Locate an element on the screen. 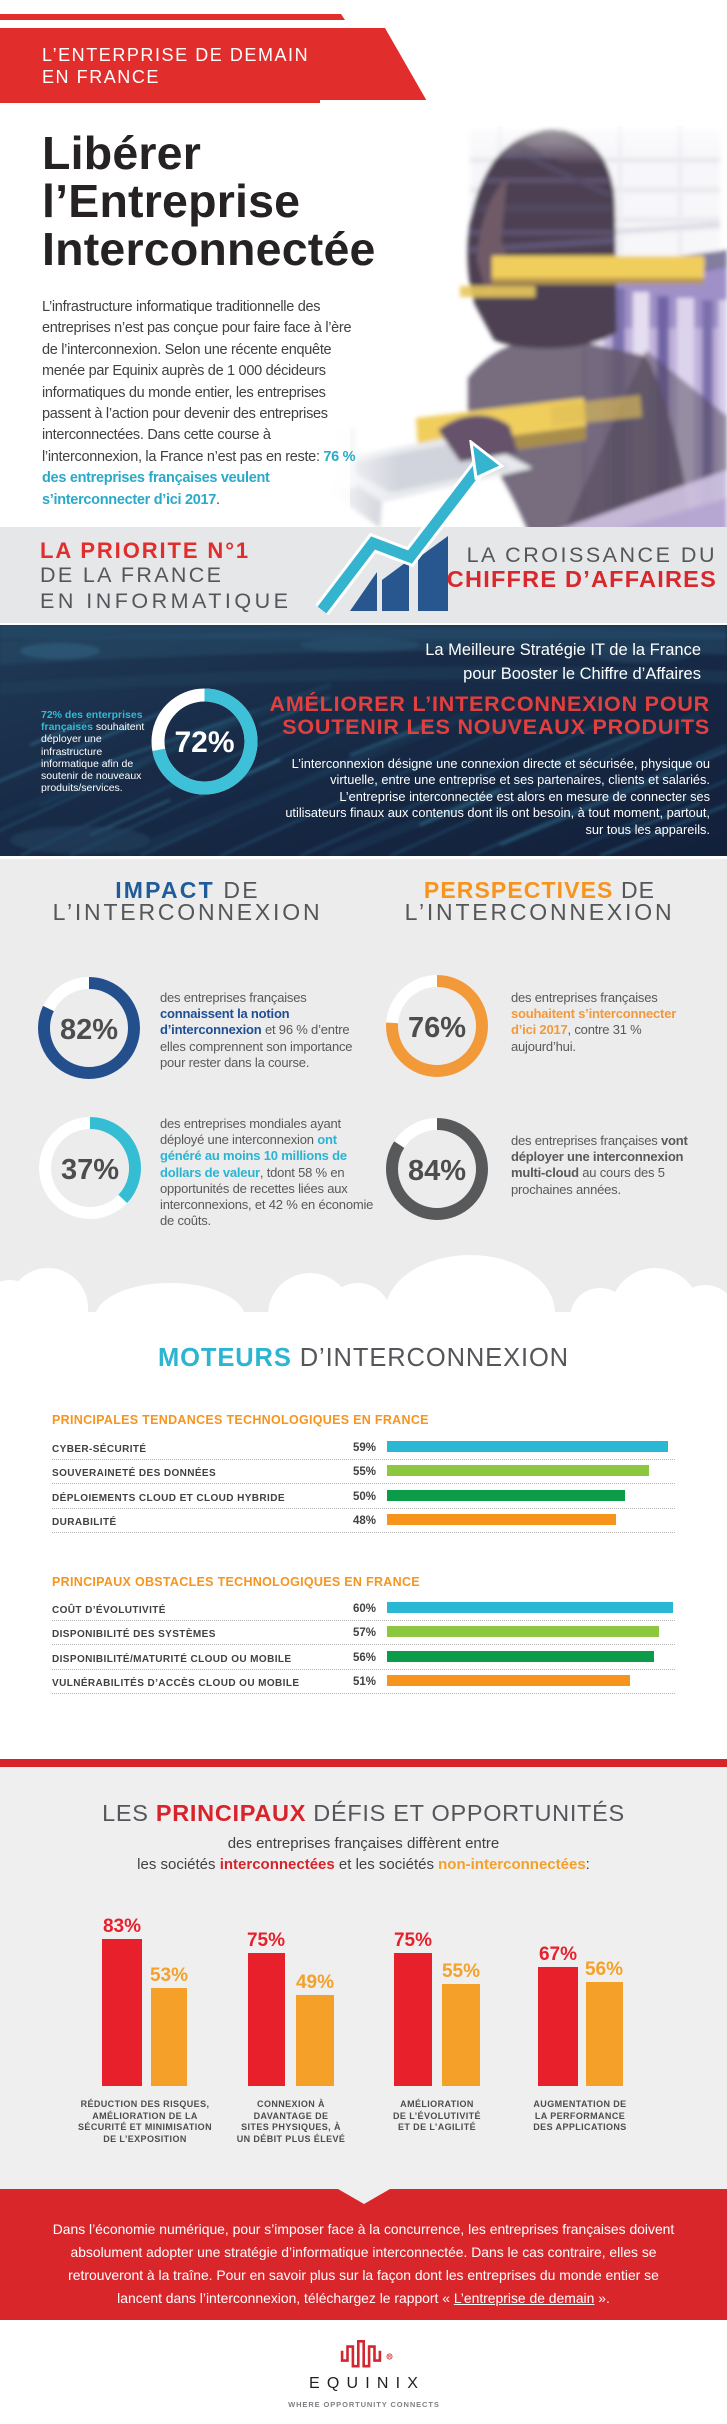  svg-text: 72% is located at coordinates (204, 742).